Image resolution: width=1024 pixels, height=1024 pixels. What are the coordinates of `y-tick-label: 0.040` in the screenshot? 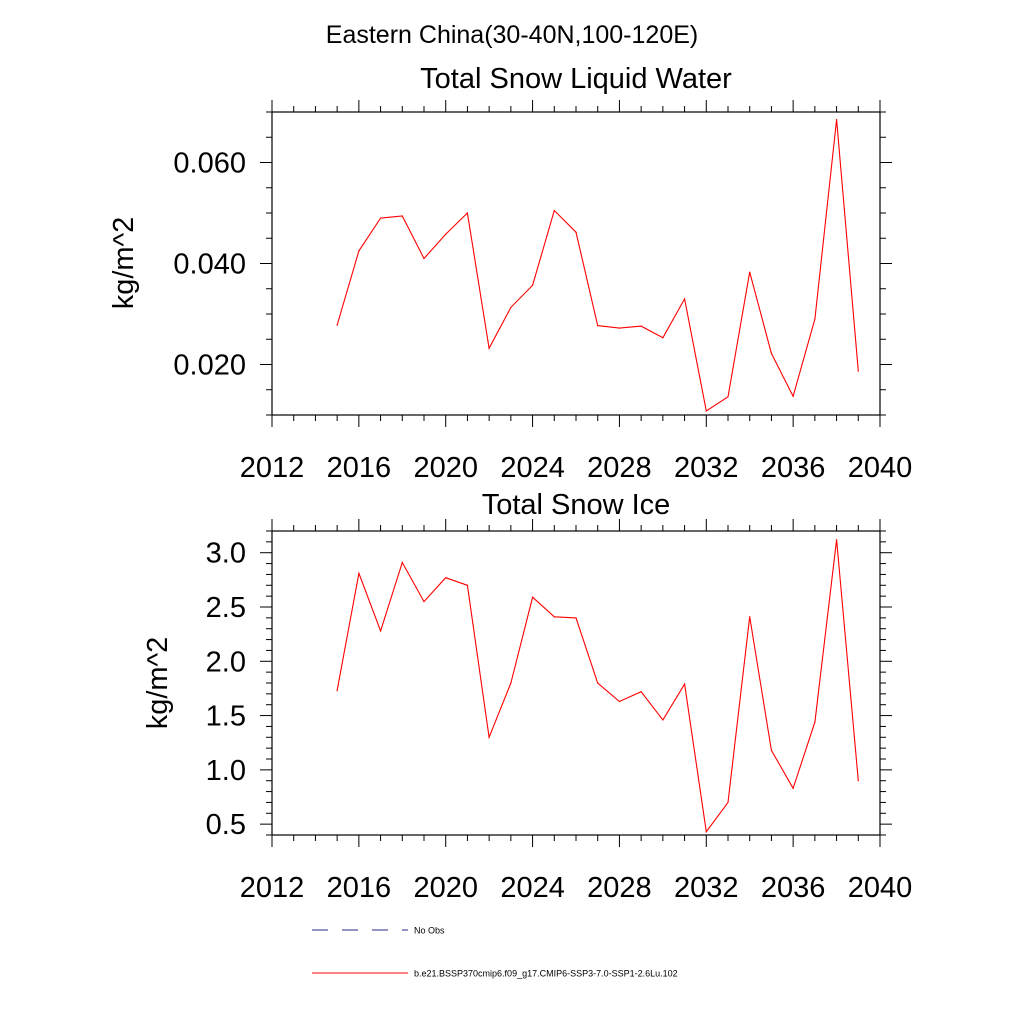 It's located at (209, 265).